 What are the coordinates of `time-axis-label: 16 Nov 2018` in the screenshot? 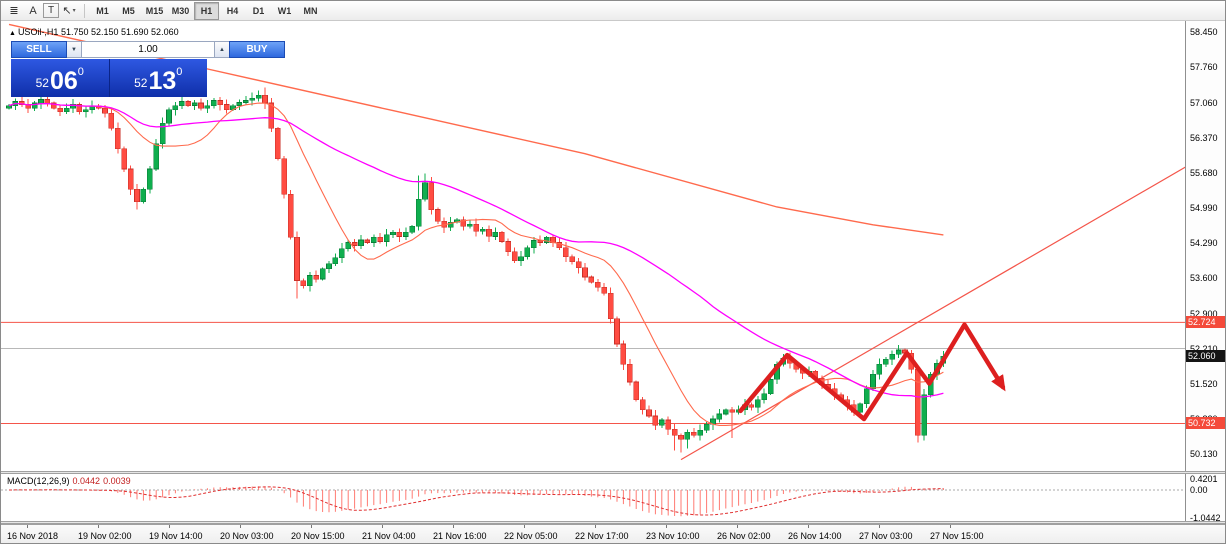 It's located at (33, 536).